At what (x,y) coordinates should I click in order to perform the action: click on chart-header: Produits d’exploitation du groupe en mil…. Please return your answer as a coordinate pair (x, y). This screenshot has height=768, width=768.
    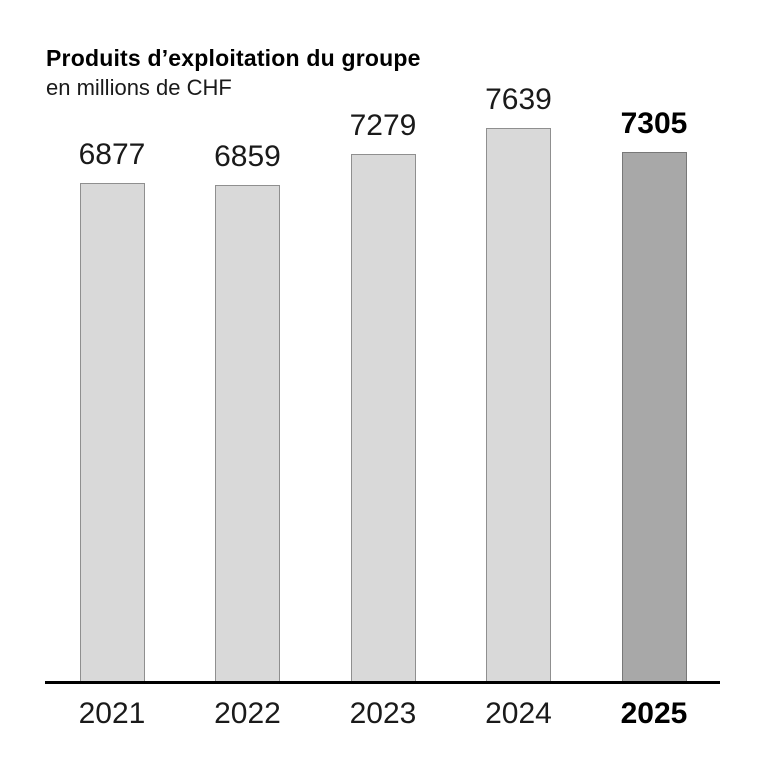
    Looking at the image, I should click on (233, 72).